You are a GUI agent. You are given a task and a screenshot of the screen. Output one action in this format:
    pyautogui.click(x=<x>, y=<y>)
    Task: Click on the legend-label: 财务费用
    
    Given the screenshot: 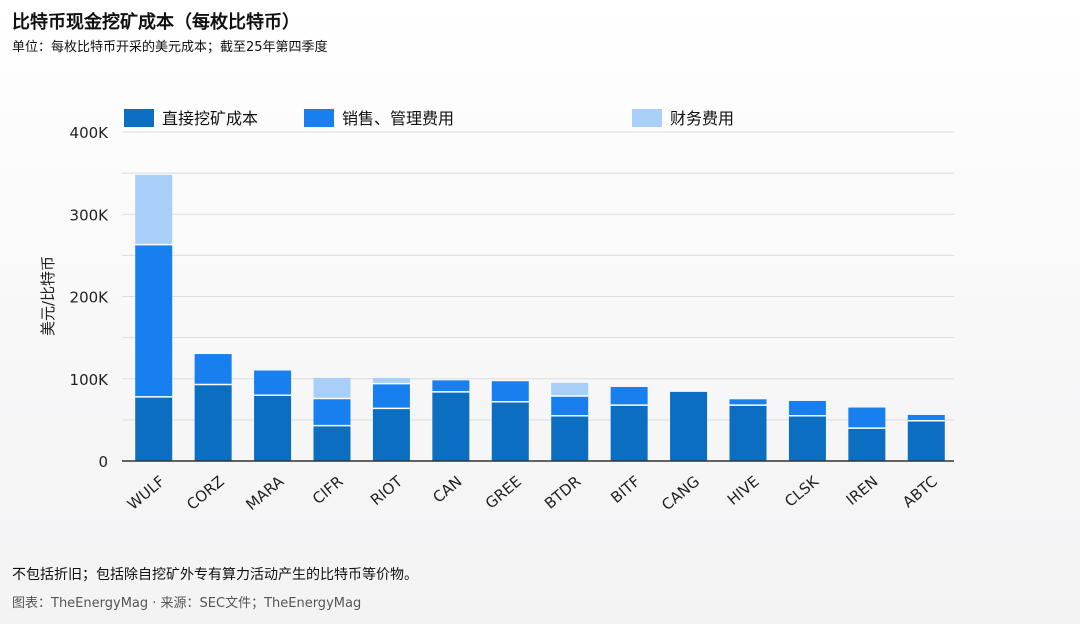 What is the action you would take?
    pyautogui.click(x=702, y=118)
    